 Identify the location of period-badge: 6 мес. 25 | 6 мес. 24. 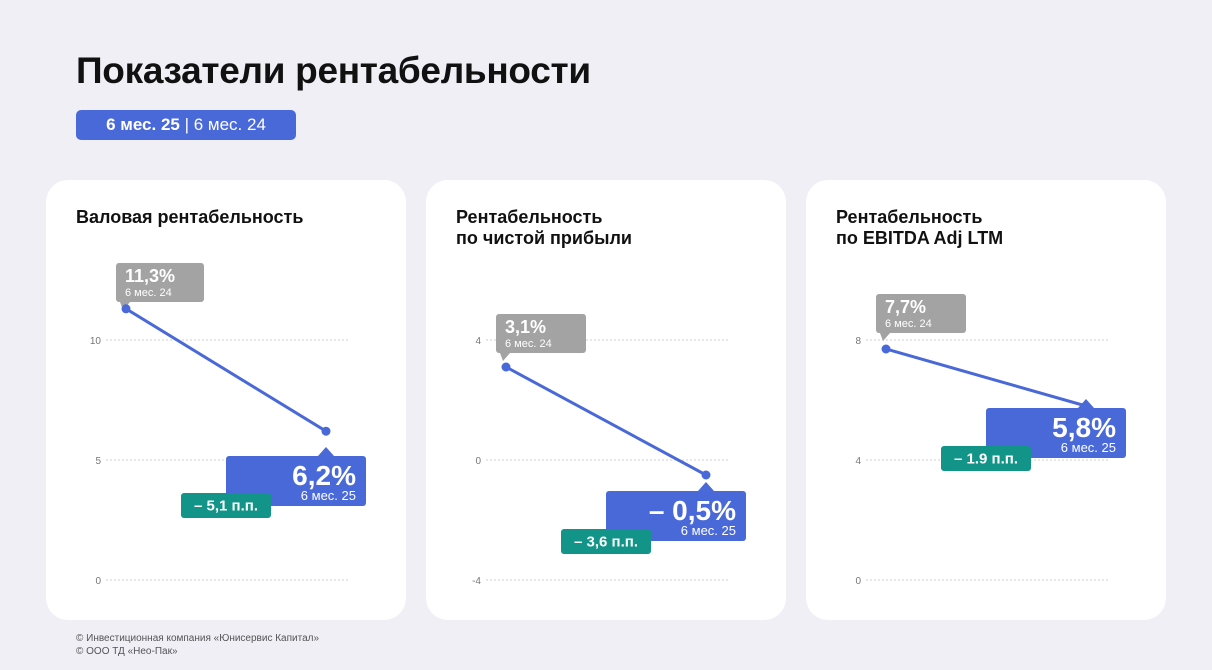
(186, 125).